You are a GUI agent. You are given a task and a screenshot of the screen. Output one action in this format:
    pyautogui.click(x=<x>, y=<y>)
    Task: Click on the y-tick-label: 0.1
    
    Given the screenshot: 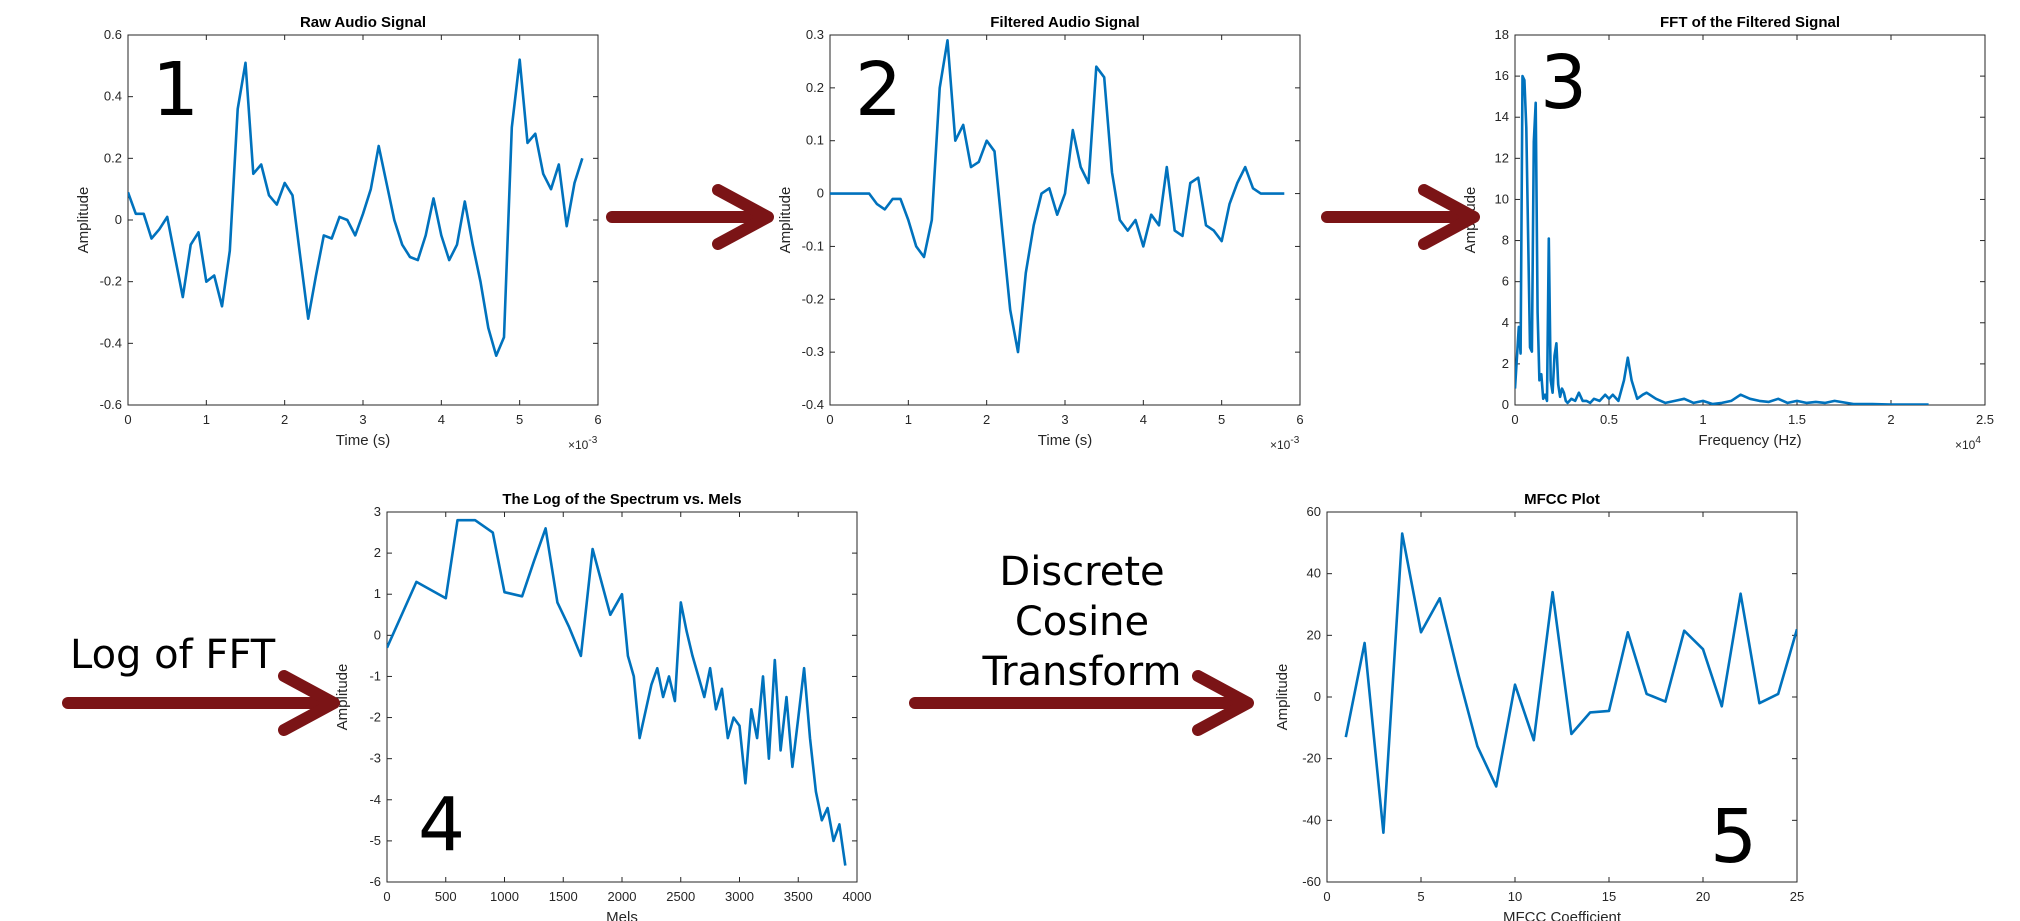 What is the action you would take?
    pyautogui.click(x=815, y=140)
    